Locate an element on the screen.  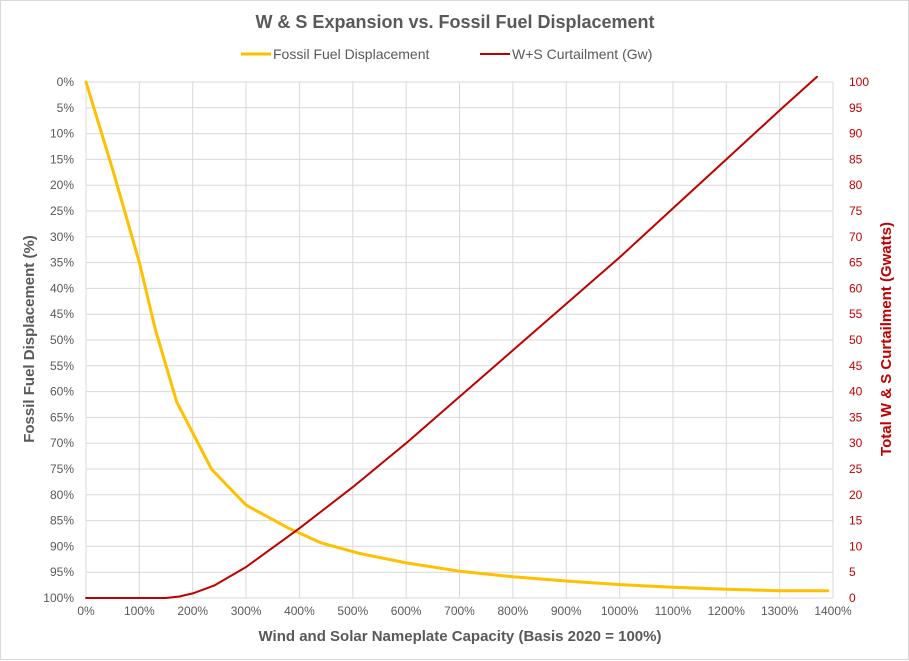
x-tick-label: 700% is located at coordinates (459, 611).